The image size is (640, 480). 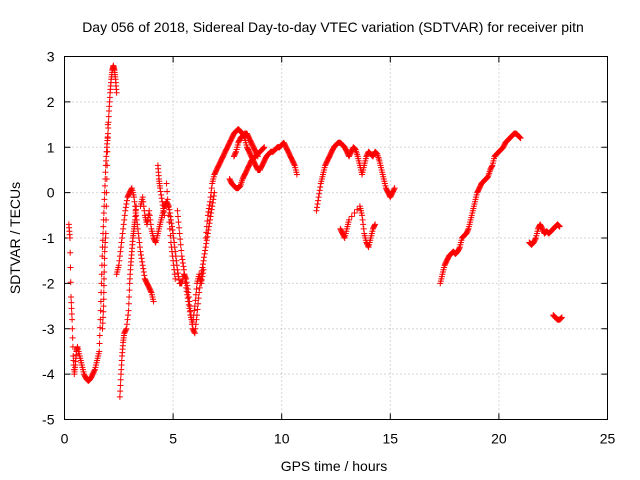 What do you see at coordinates (48, 374) in the screenshot?
I see `y-tick-label: -4` at bounding box center [48, 374].